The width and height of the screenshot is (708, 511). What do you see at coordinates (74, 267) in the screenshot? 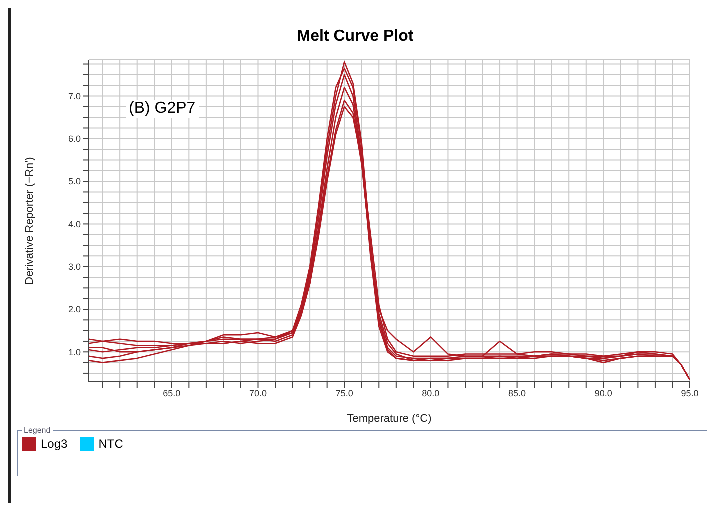
I see `y-tick-label: 3.0` at bounding box center [74, 267].